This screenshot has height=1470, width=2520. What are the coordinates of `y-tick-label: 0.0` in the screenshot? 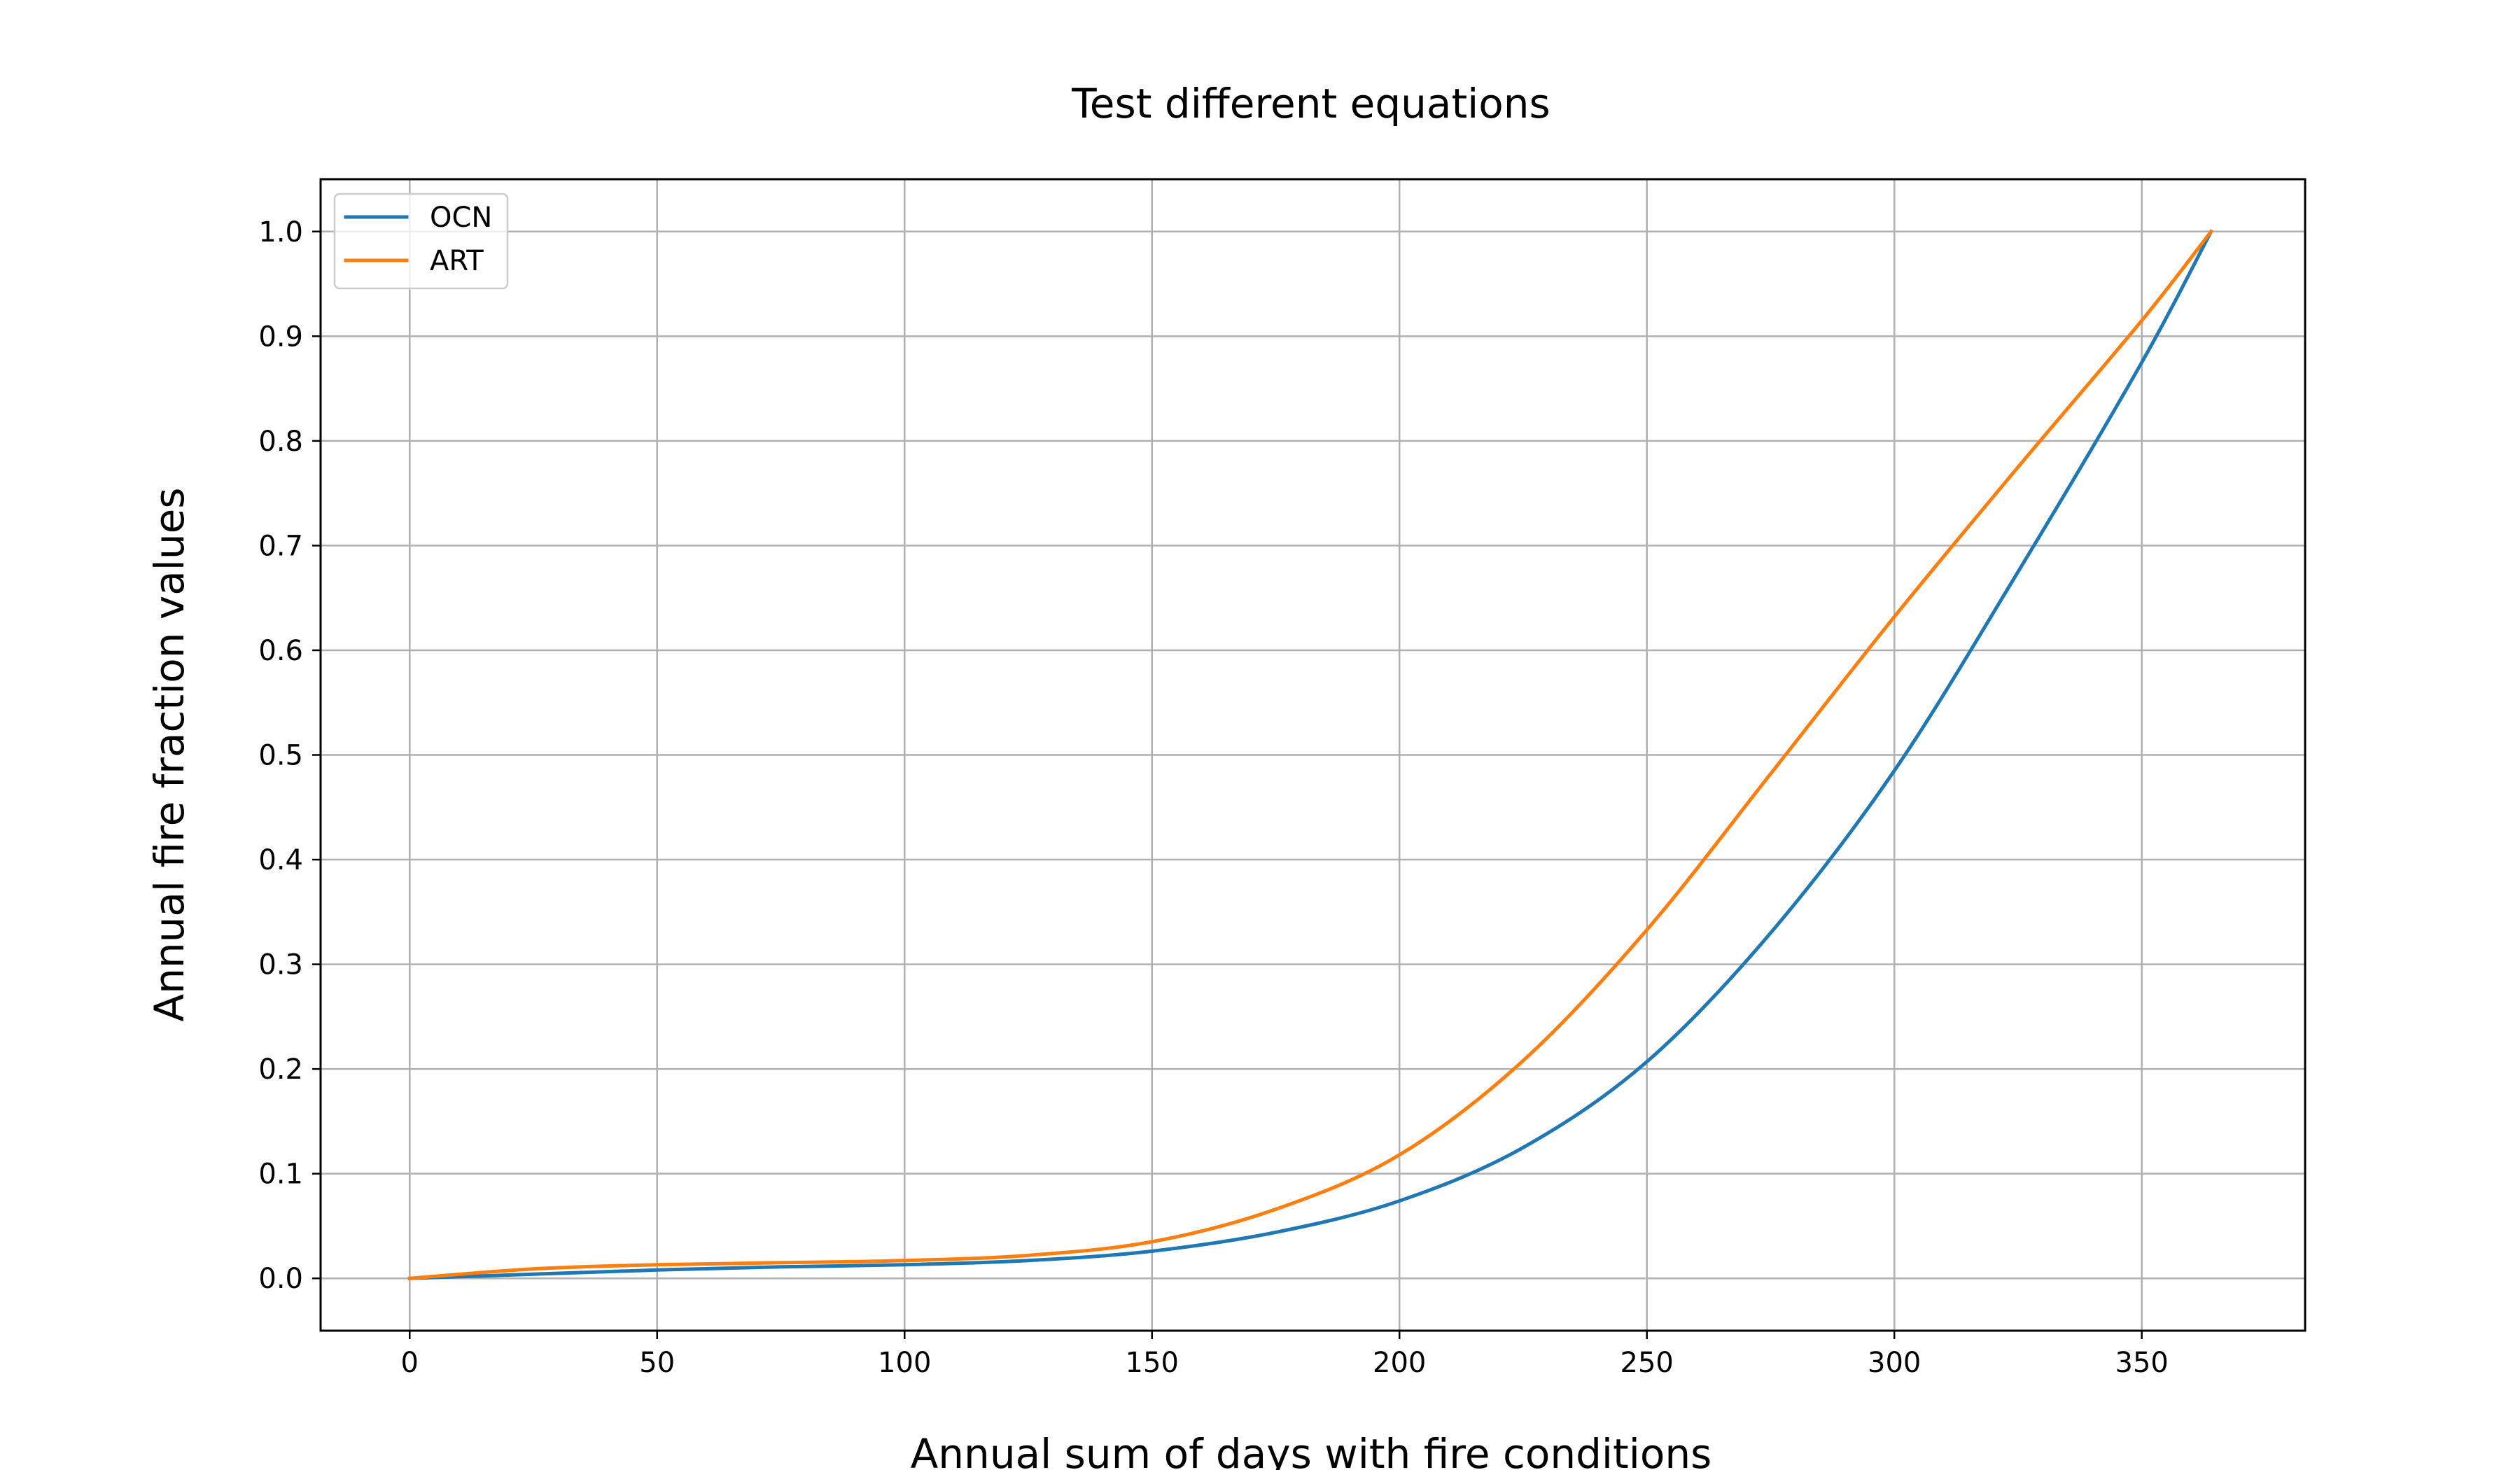 It's located at (280, 1279).